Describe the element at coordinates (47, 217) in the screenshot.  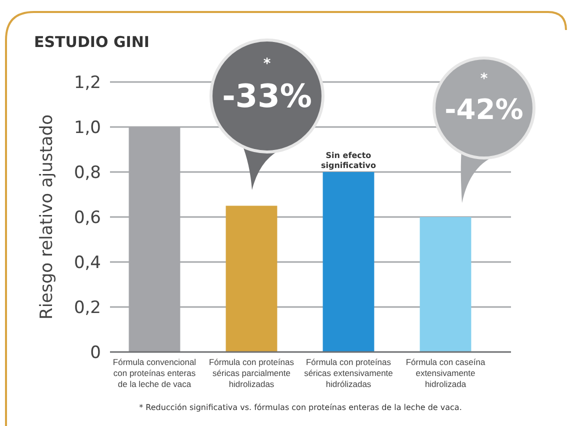
I see `y-axis-title: Riesgo relativo ajustado` at that location.